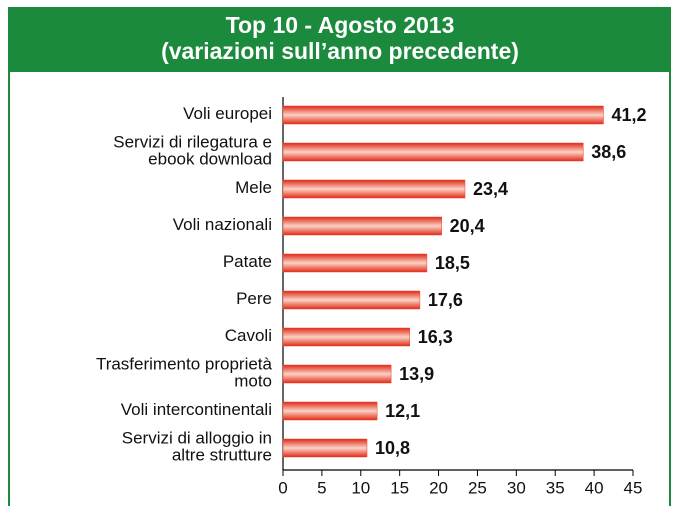 This screenshot has width=679, height=506. What do you see at coordinates (340, 25) in the screenshot?
I see `chart-title: Top 10 - Agosto 2013` at bounding box center [340, 25].